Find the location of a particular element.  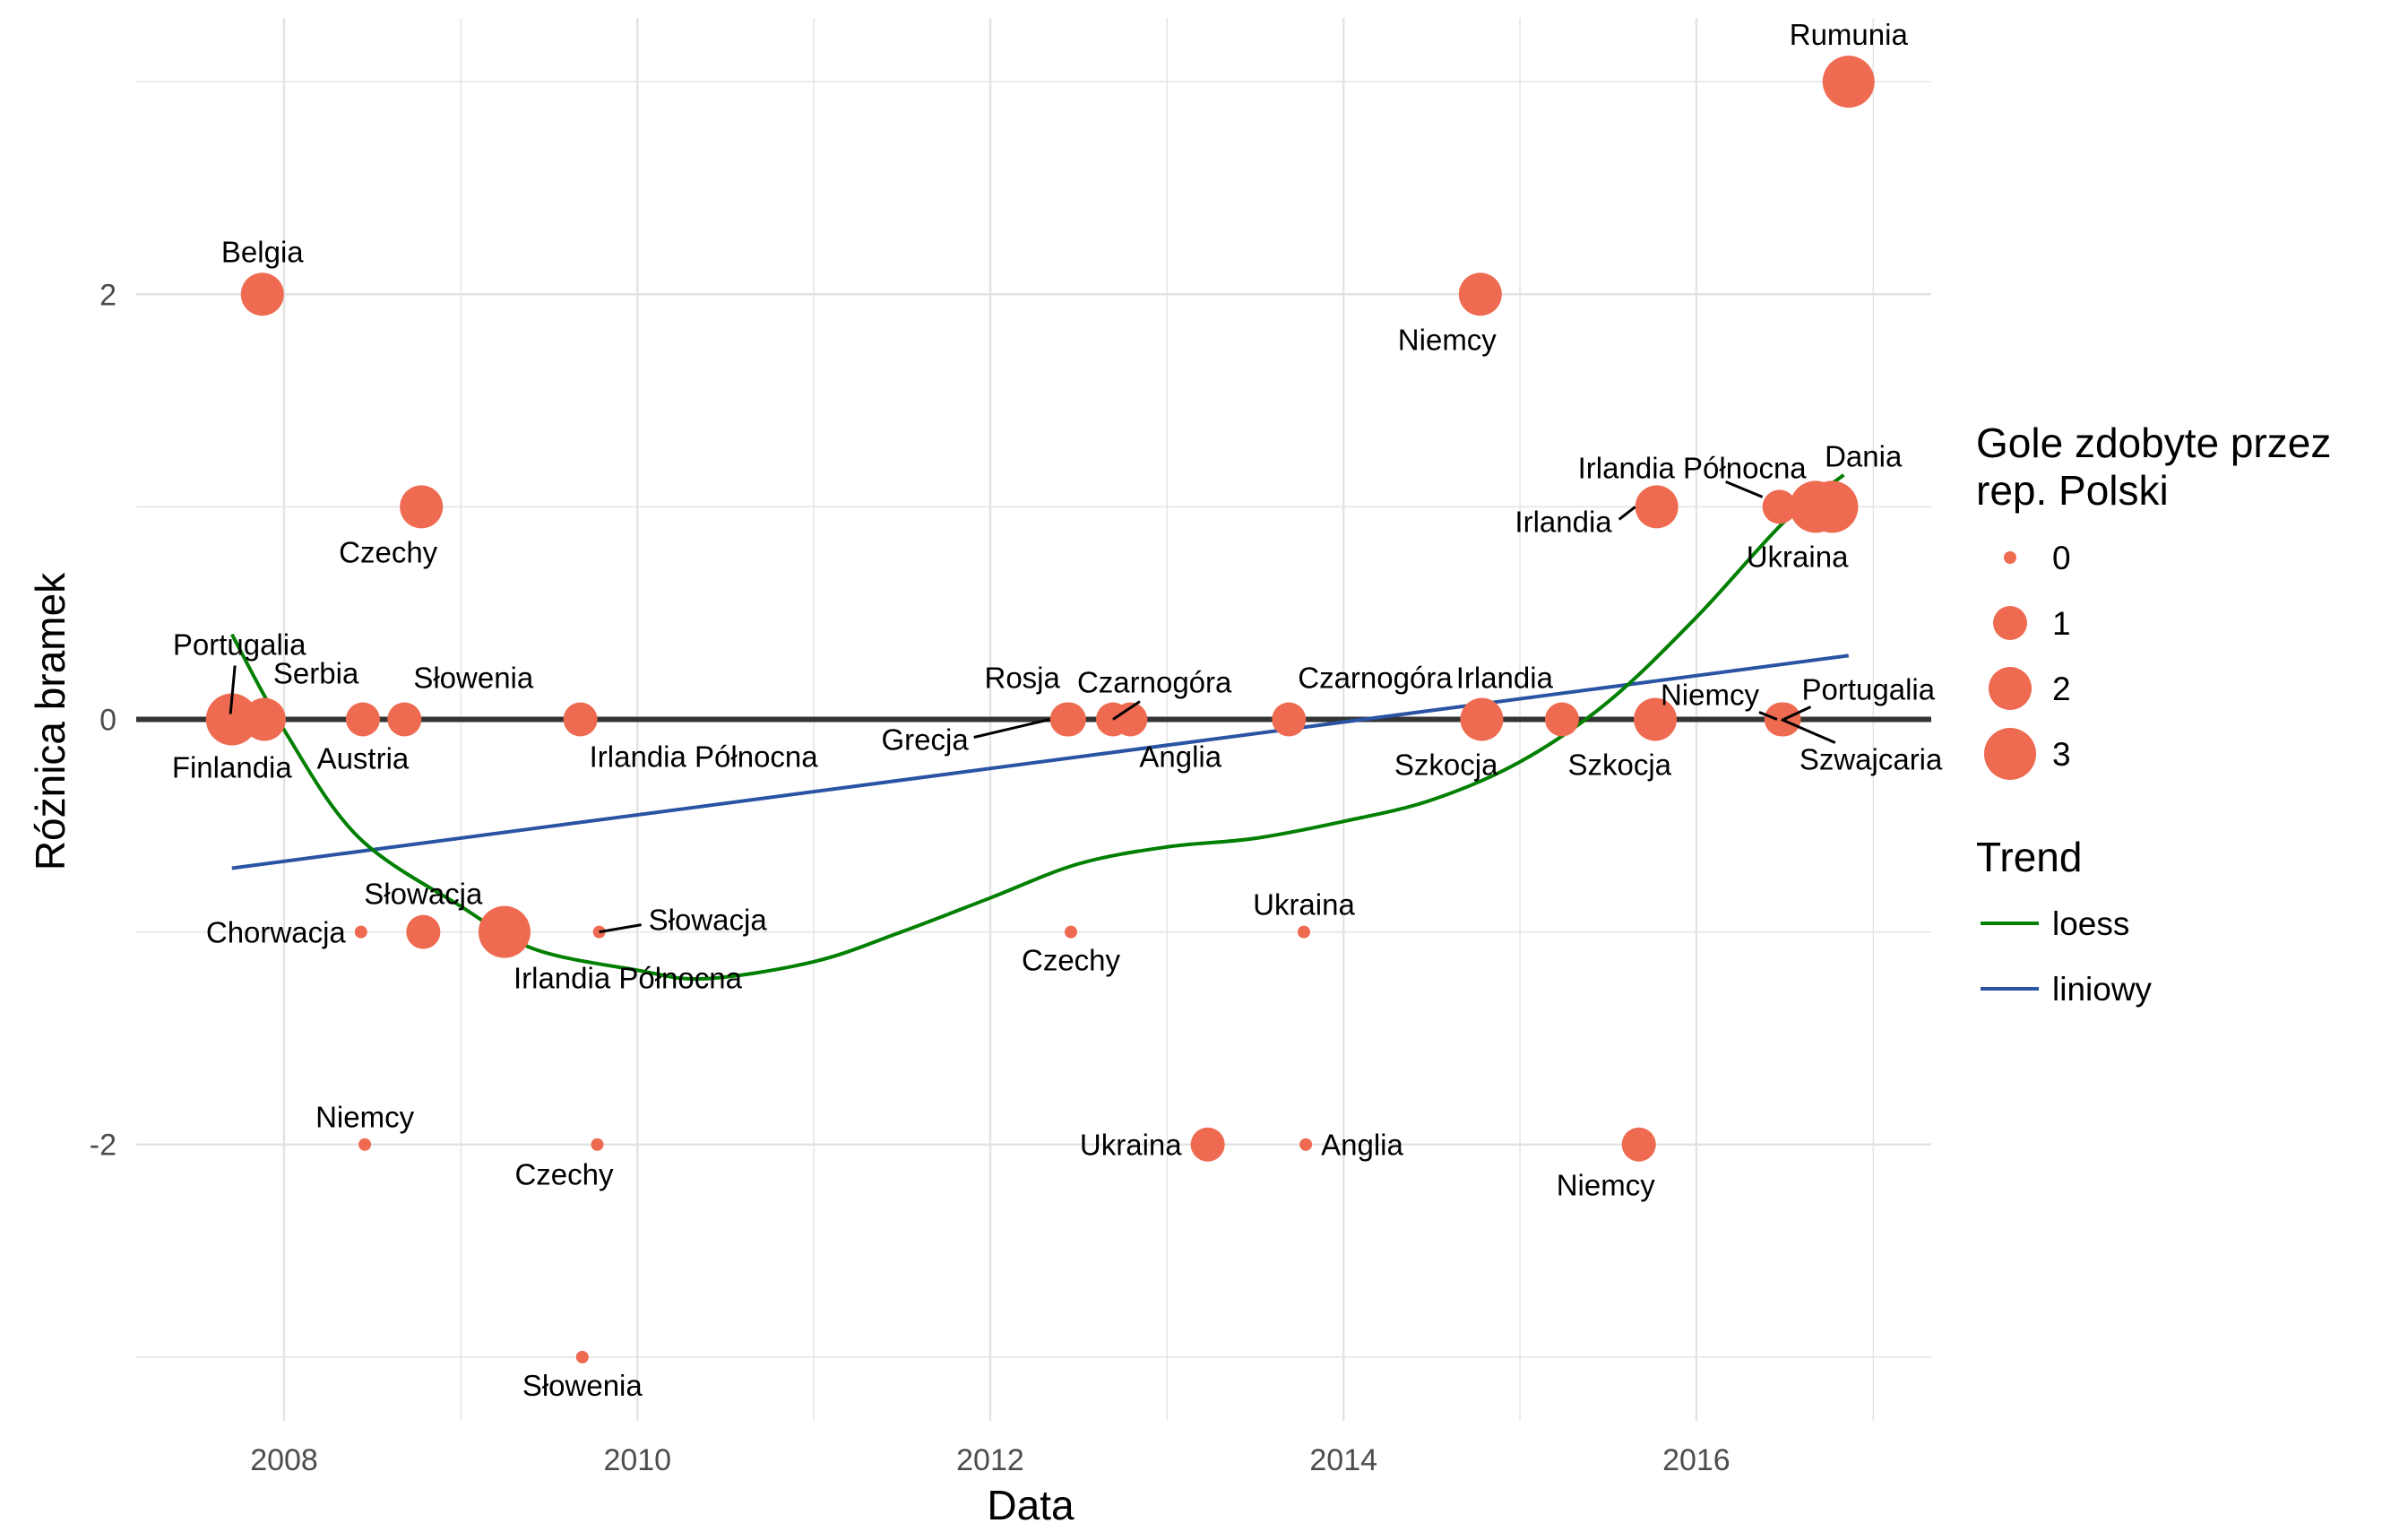

x-tick-label: 2010 is located at coordinates (637, 1460).